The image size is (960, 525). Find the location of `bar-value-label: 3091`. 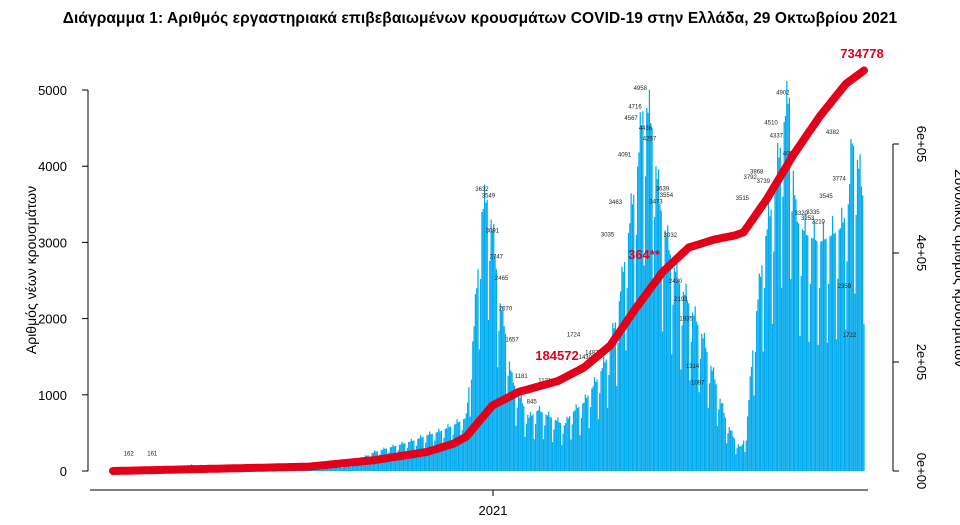

bar-value-label: 3091 is located at coordinates (493, 231).